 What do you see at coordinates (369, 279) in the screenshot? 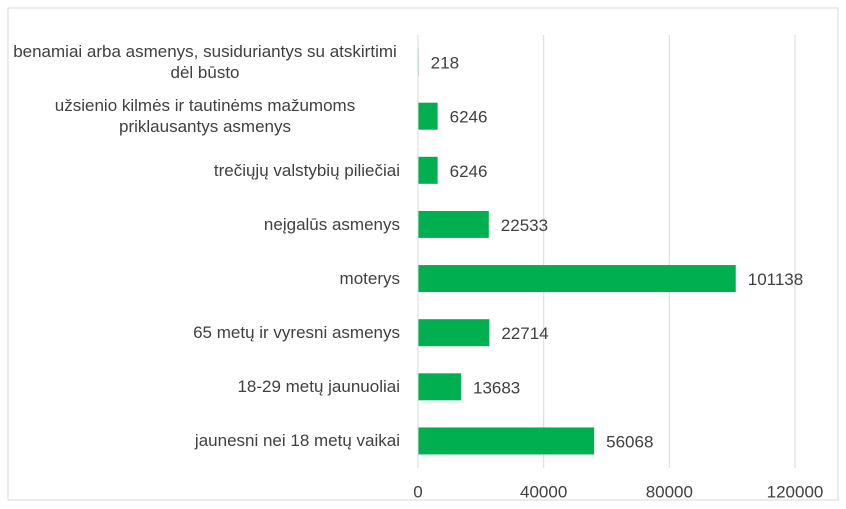
I see `y-tick-label: moterys` at bounding box center [369, 279].